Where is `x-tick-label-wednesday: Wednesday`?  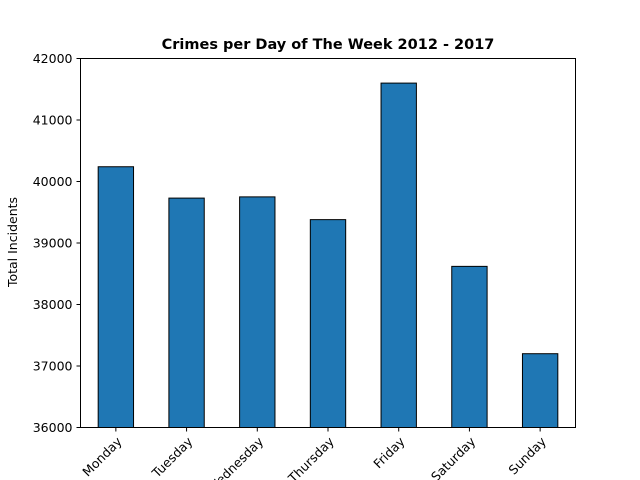
x-tick-label-wednesday: Wednesday is located at coordinates (235, 456).